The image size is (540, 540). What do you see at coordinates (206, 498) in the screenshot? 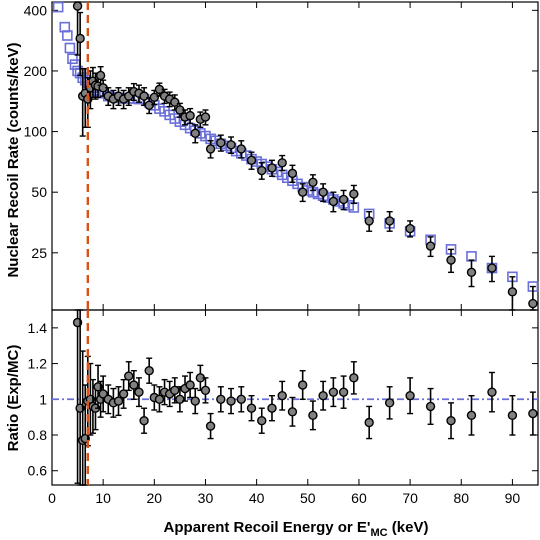
I see `x-tick-label: 30` at bounding box center [206, 498].